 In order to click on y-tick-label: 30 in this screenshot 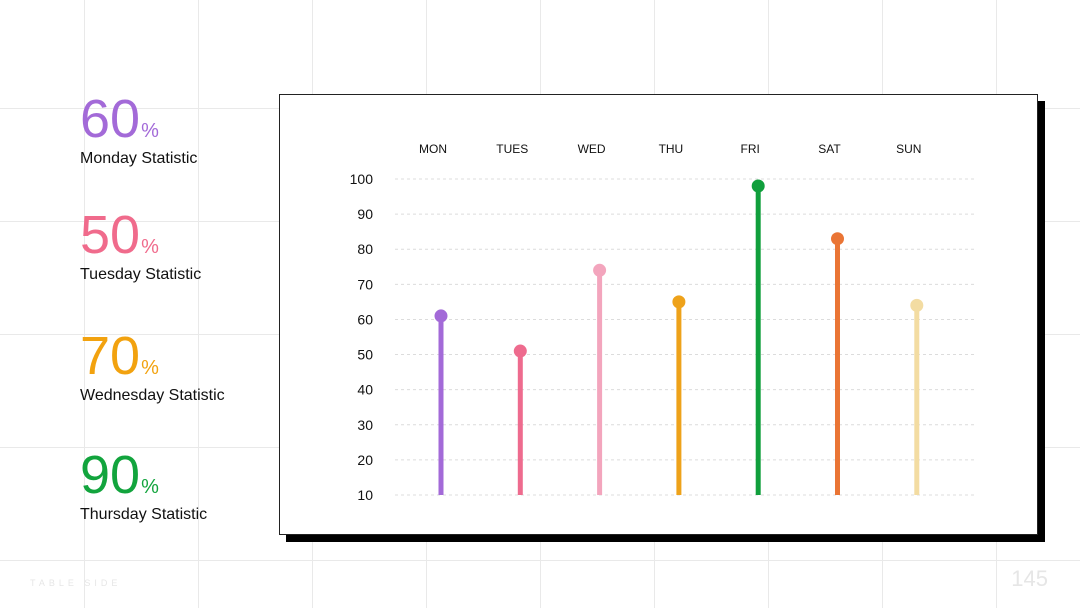, I will do `click(365, 425)`.